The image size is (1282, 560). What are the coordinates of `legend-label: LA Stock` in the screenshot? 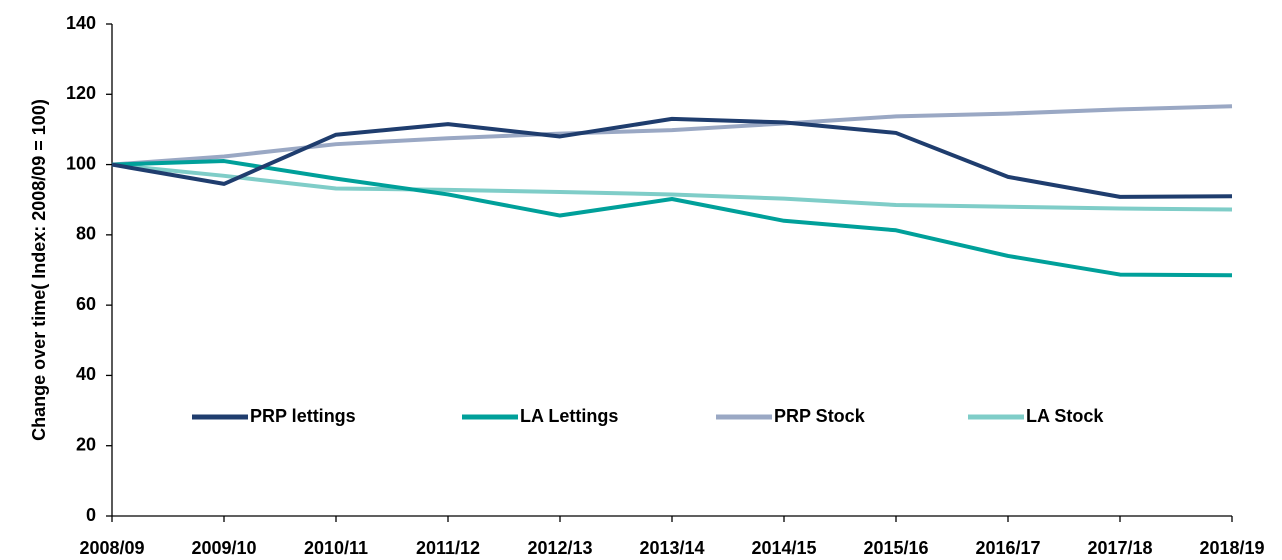 It's located at (1065, 416).